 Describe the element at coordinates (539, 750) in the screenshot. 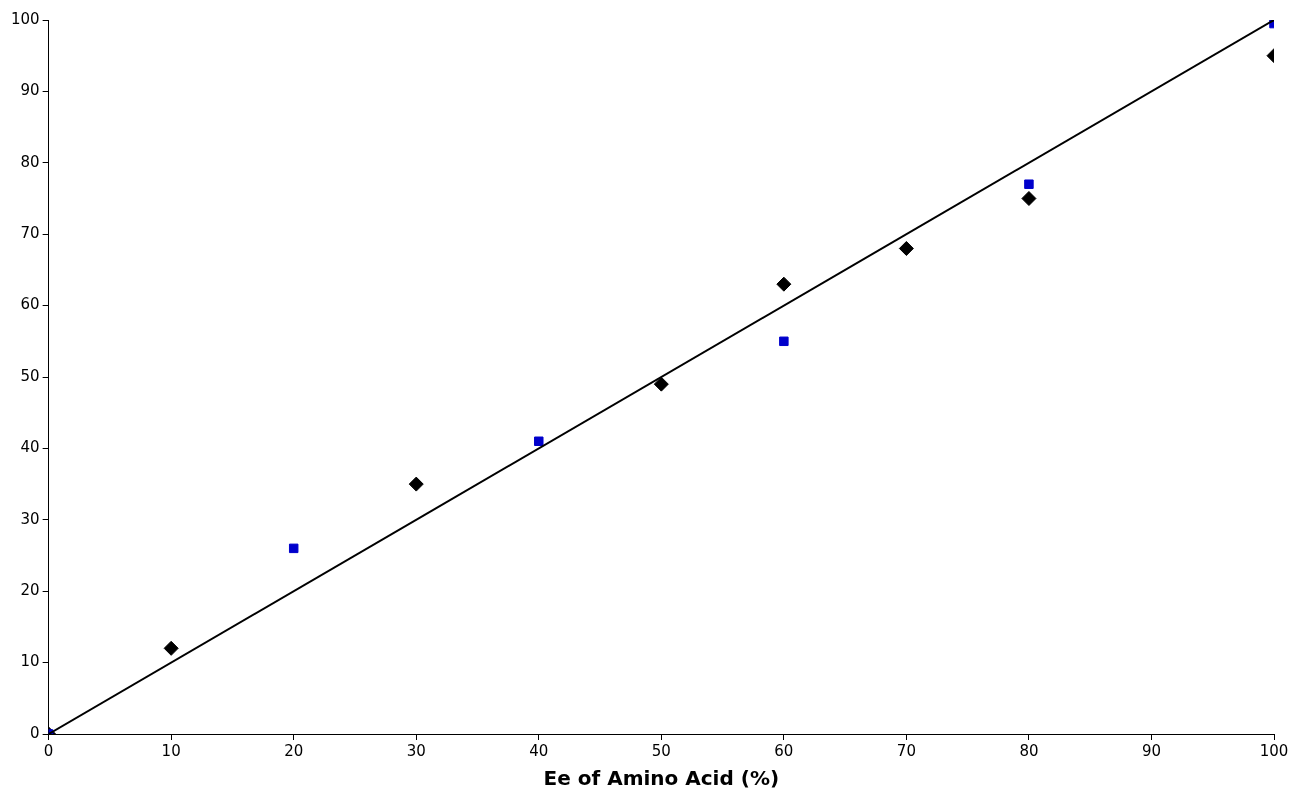

I see `x-tick-label: 40` at that location.